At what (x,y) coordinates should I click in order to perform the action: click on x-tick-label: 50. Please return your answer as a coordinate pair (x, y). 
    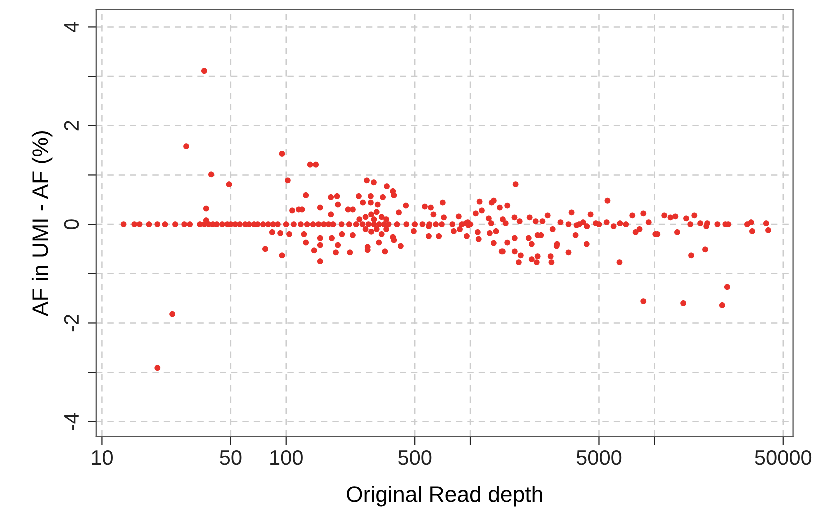
    Looking at the image, I should click on (231, 458).